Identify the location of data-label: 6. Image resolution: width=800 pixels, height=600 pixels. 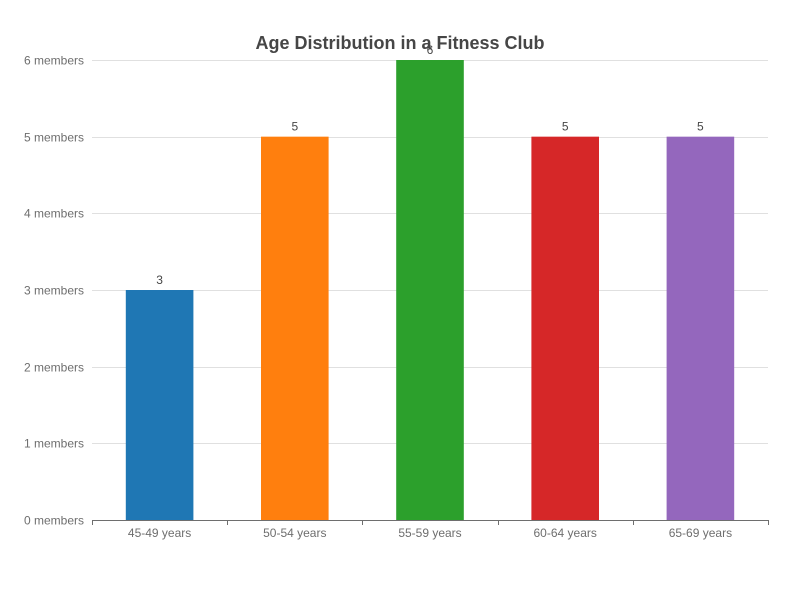
(430, 50).